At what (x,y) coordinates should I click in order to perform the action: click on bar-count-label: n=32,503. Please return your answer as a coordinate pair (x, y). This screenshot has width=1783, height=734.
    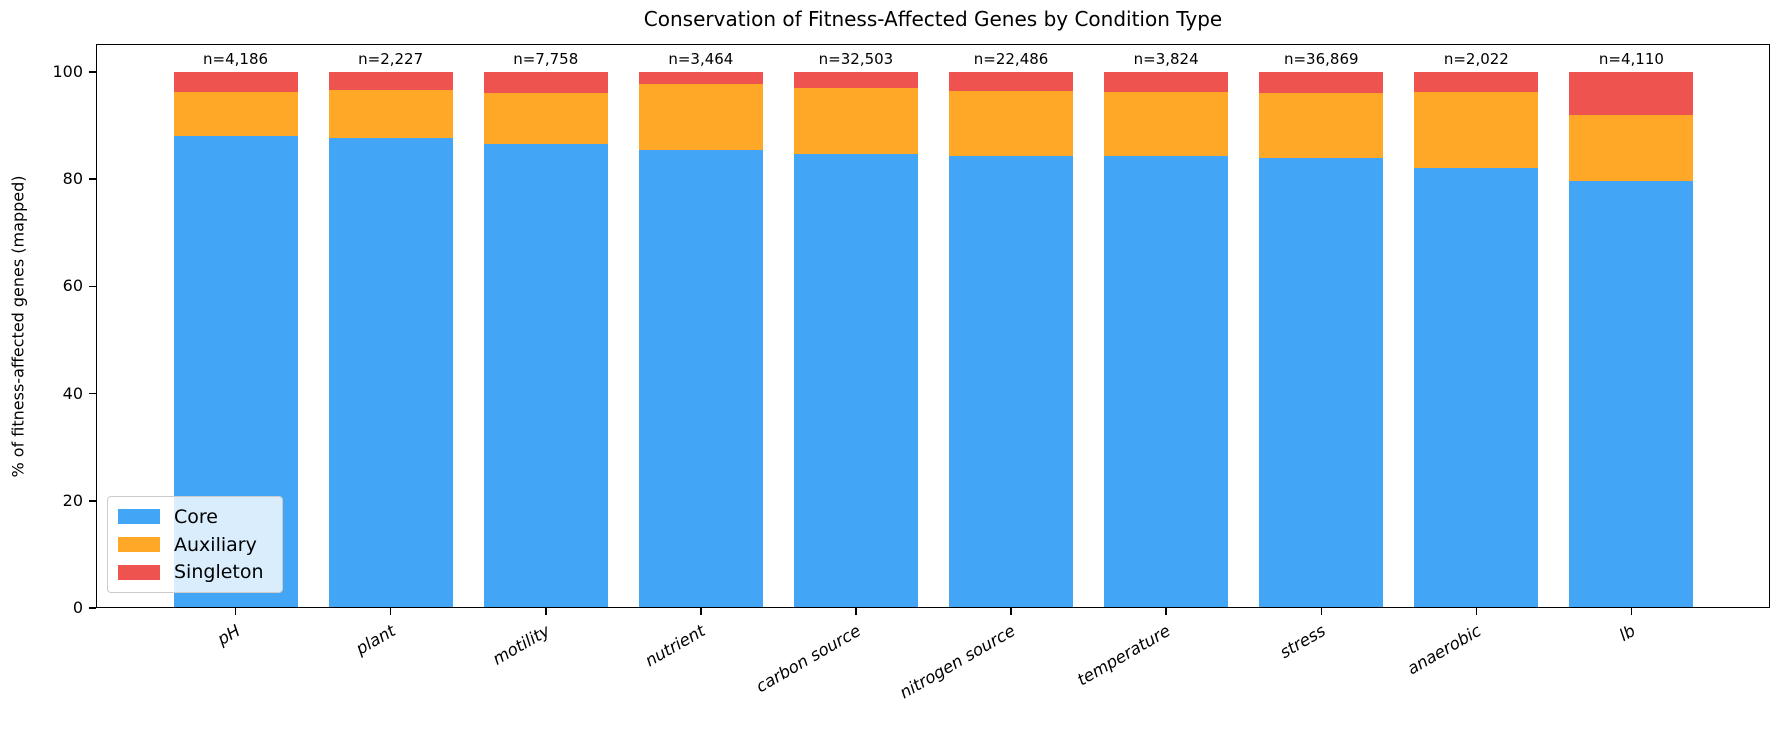
    Looking at the image, I should click on (856, 58).